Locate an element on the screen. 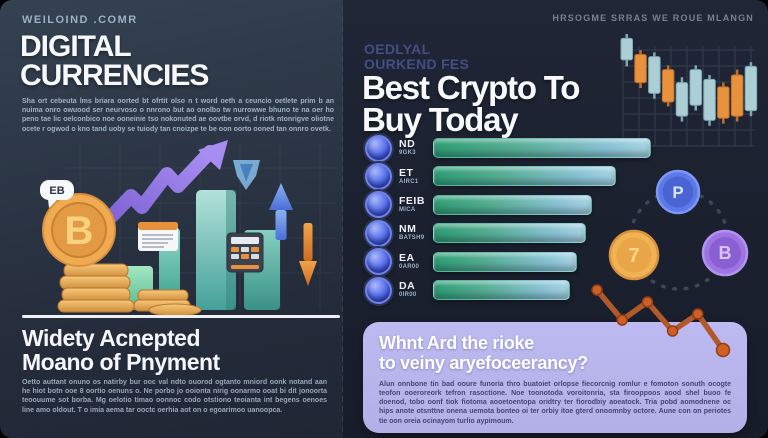  bar-row: ET AIRC1 is located at coordinates (491, 176).